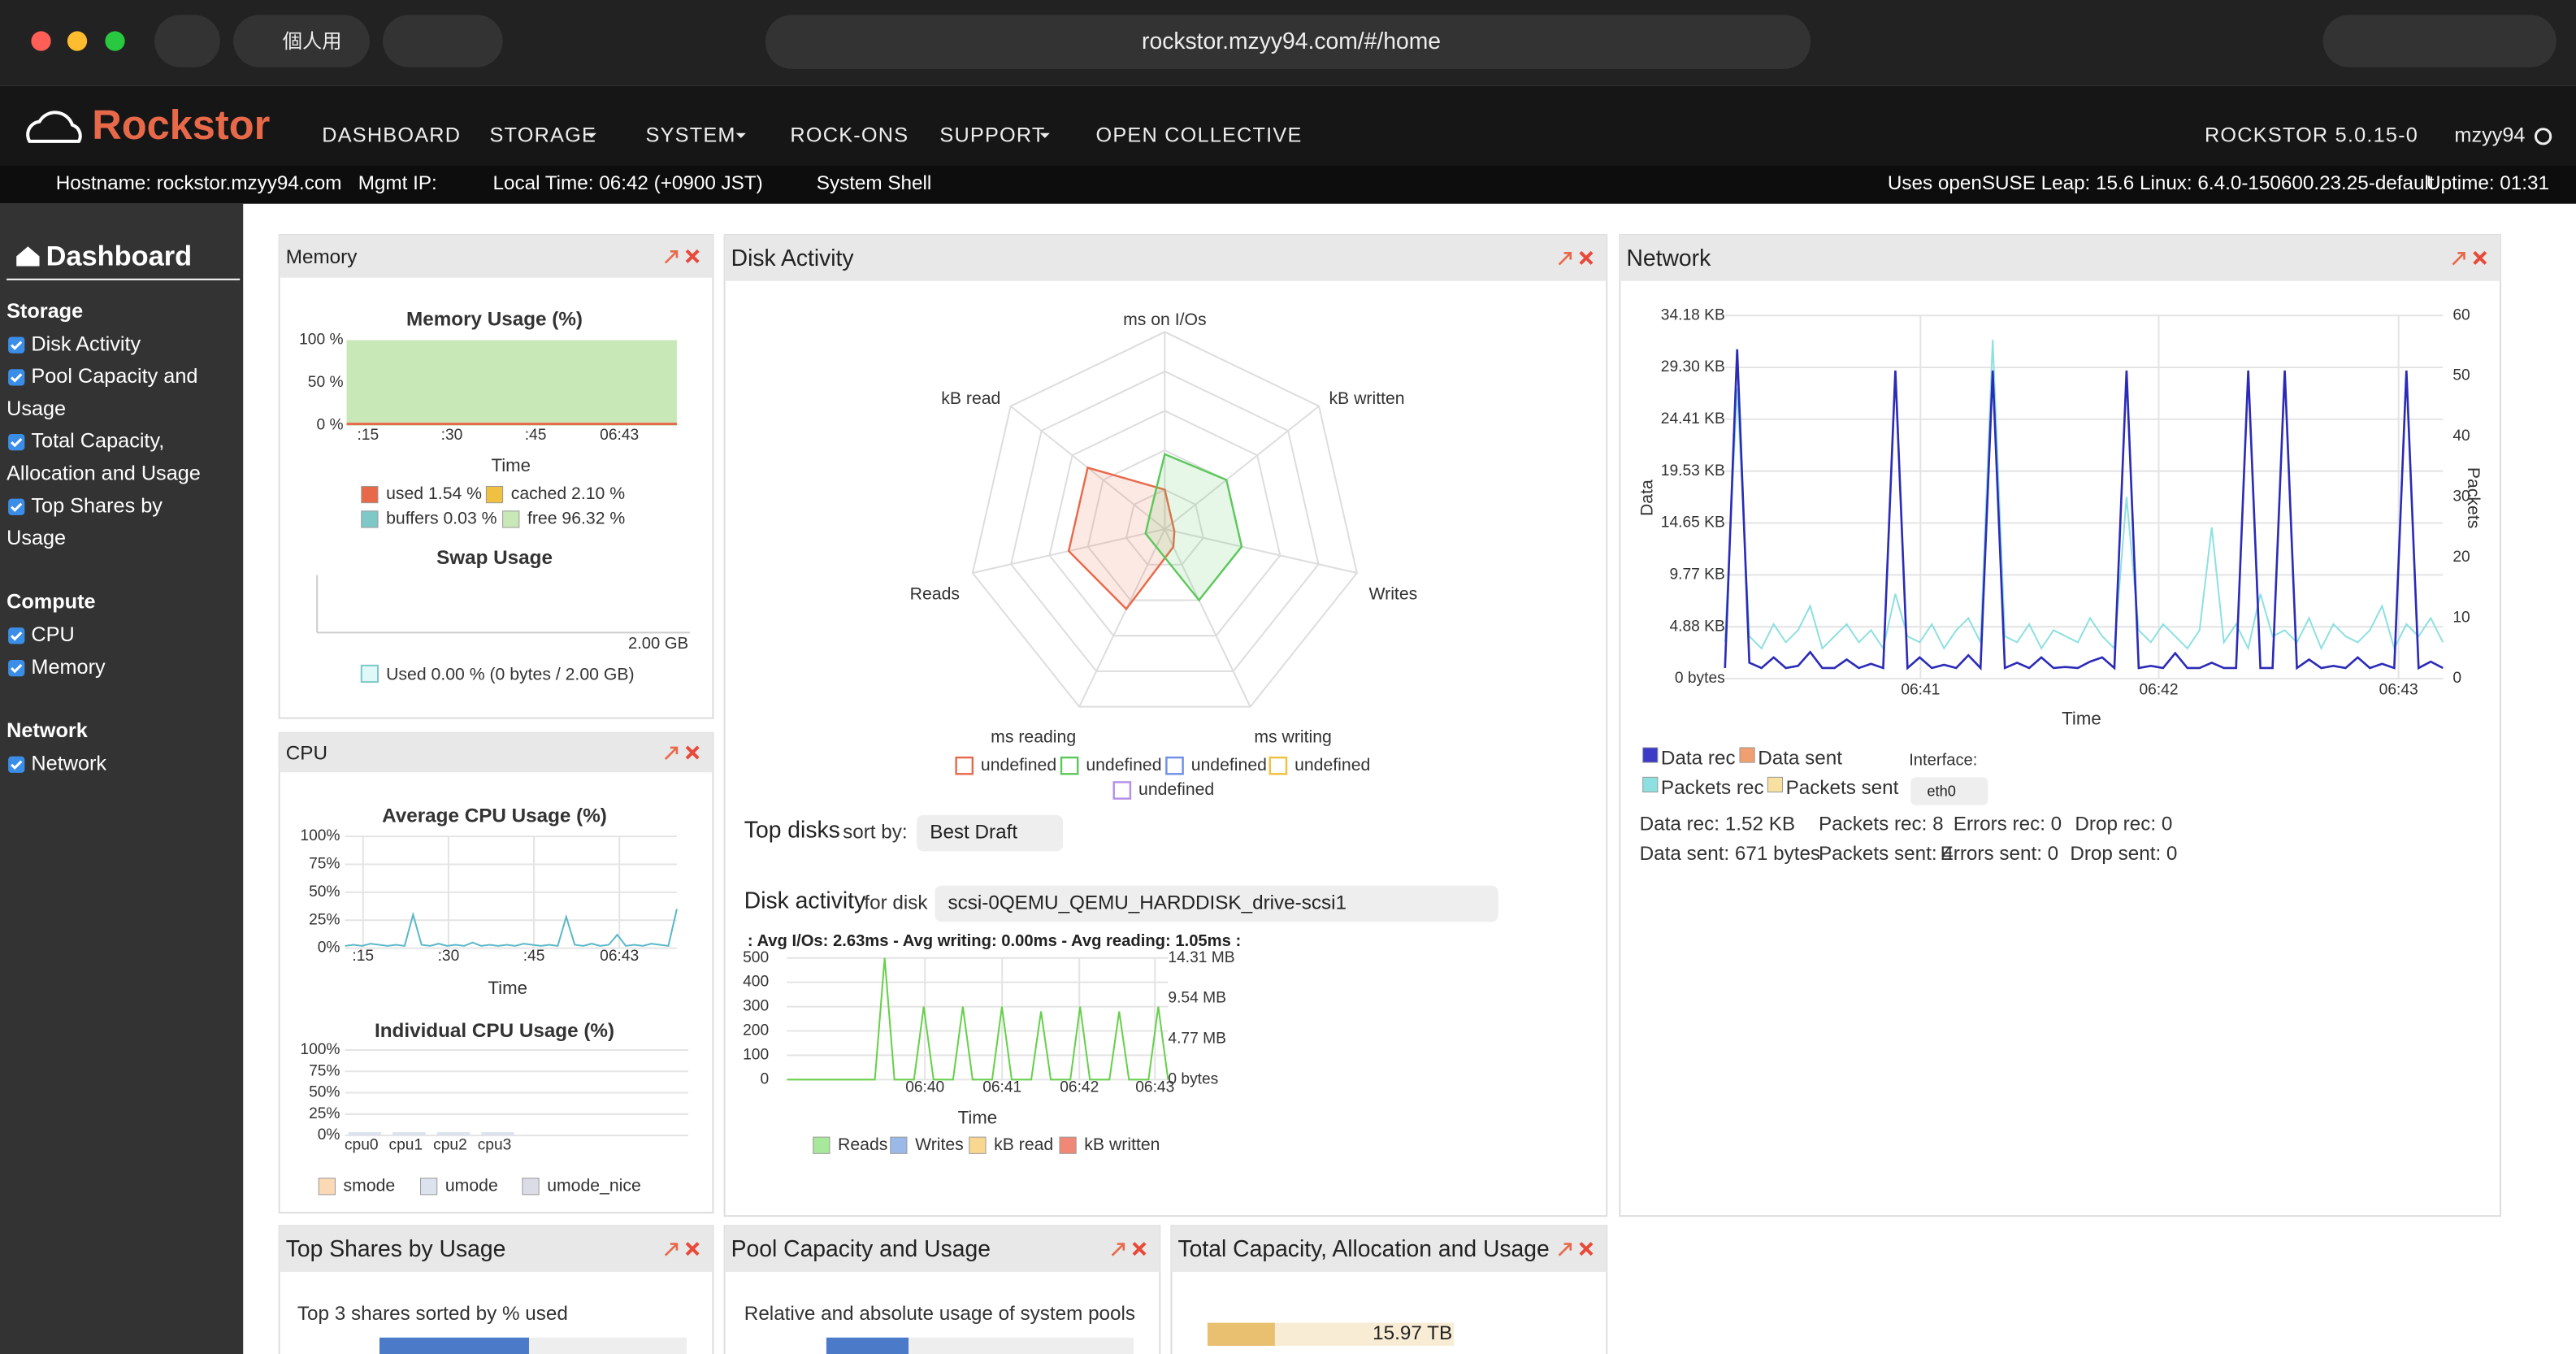 The height and width of the screenshot is (1354, 2576). What do you see at coordinates (77, 40) in the screenshot?
I see `minimize-window` at bounding box center [77, 40].